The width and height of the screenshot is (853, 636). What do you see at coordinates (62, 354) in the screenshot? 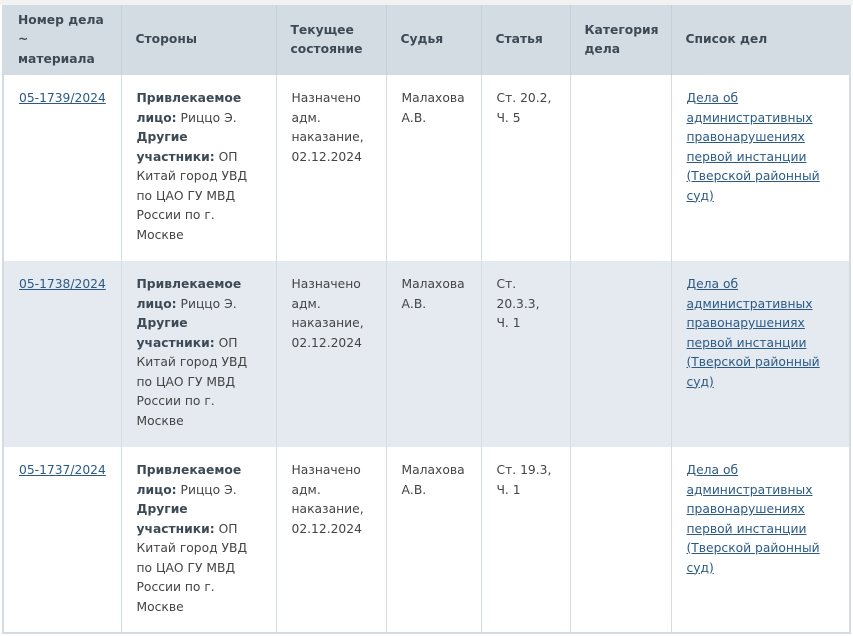
I see `case-number-cell: 05-1738/2024` at bounding box center [62, 354].